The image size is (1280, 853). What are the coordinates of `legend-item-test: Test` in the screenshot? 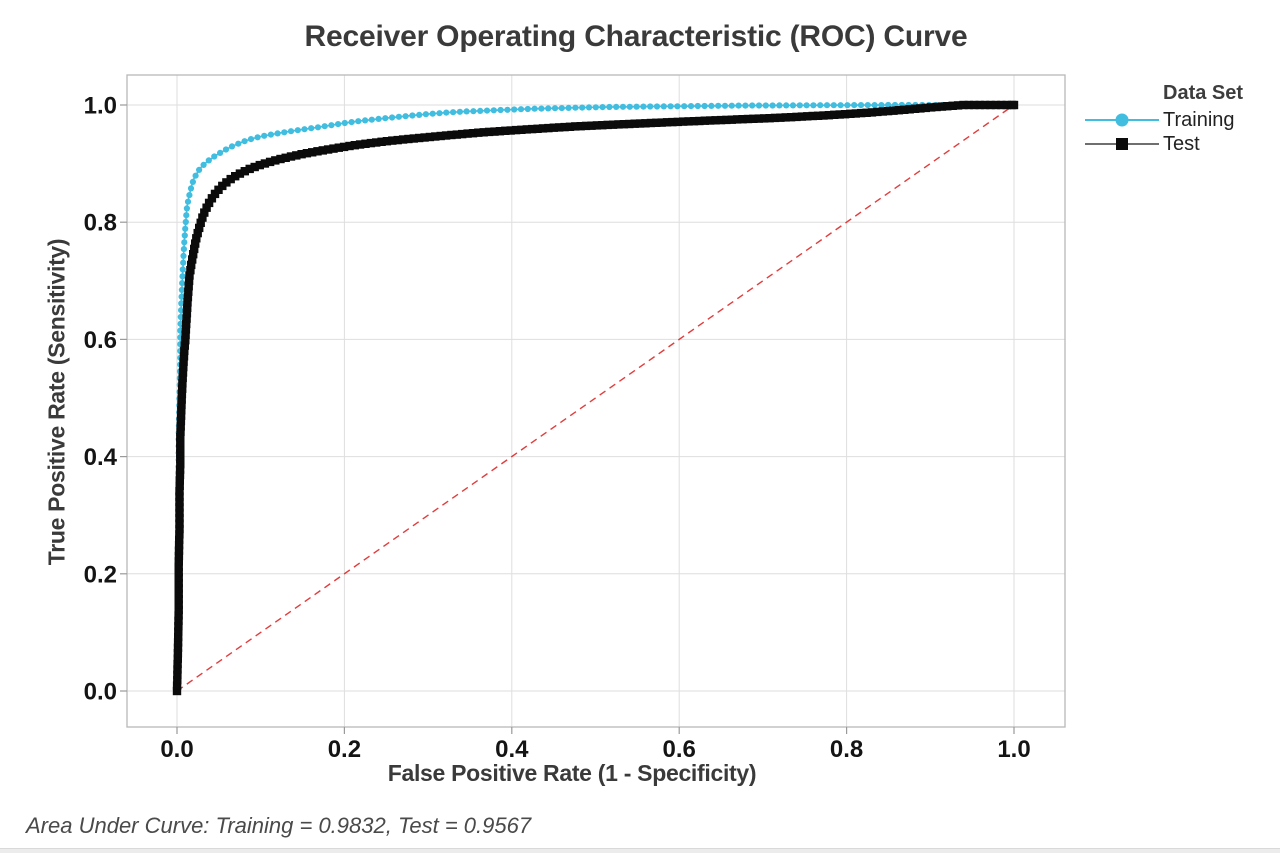 It's located at (1164, 144).